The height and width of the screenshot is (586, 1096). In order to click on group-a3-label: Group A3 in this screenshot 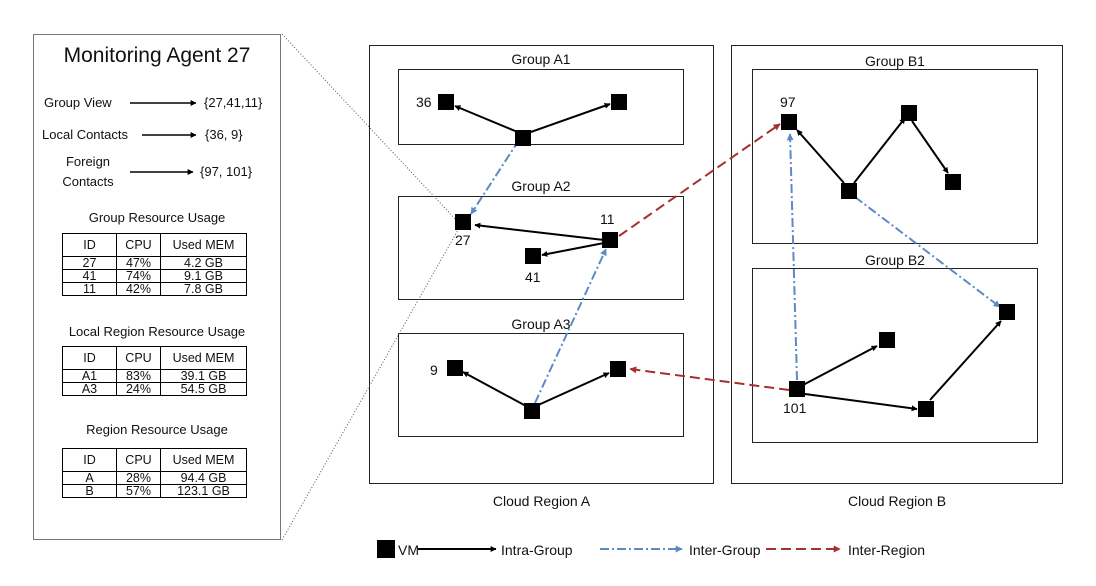, I will do `click(541, 324)`.